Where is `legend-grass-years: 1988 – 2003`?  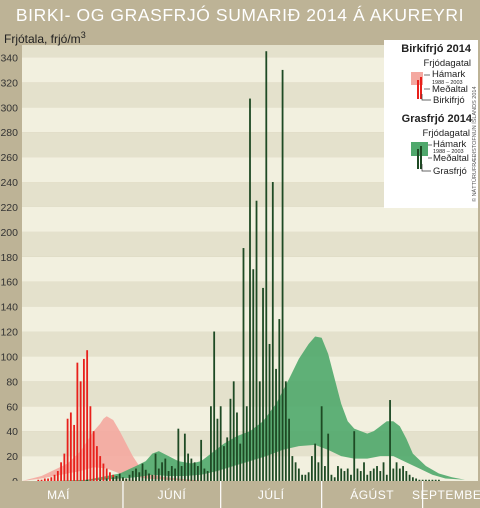 legend-grass-years: 1988 – 2003 is located at coordinates (448, 152).